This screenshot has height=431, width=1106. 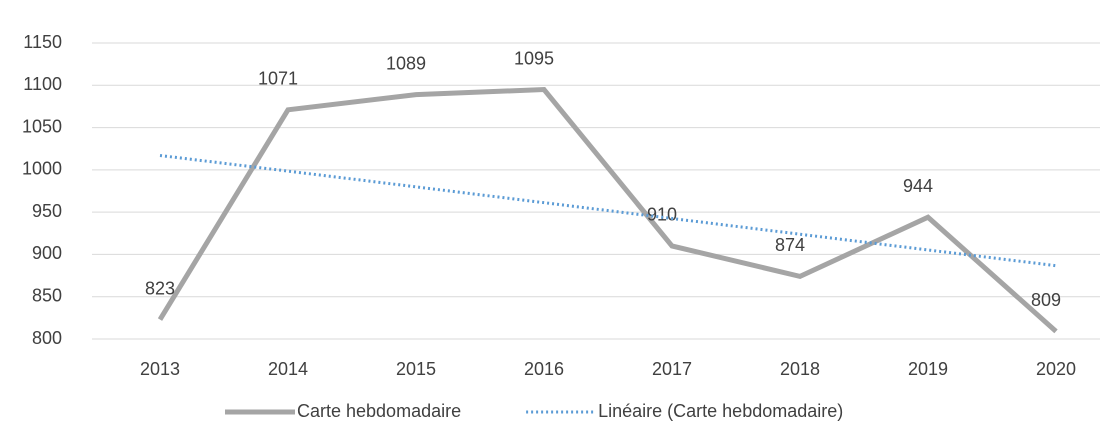 What do you see at coordinates (47, 295) in the screenshot?
I see `y-tick-label: 850` at bounding box center [47, 295].